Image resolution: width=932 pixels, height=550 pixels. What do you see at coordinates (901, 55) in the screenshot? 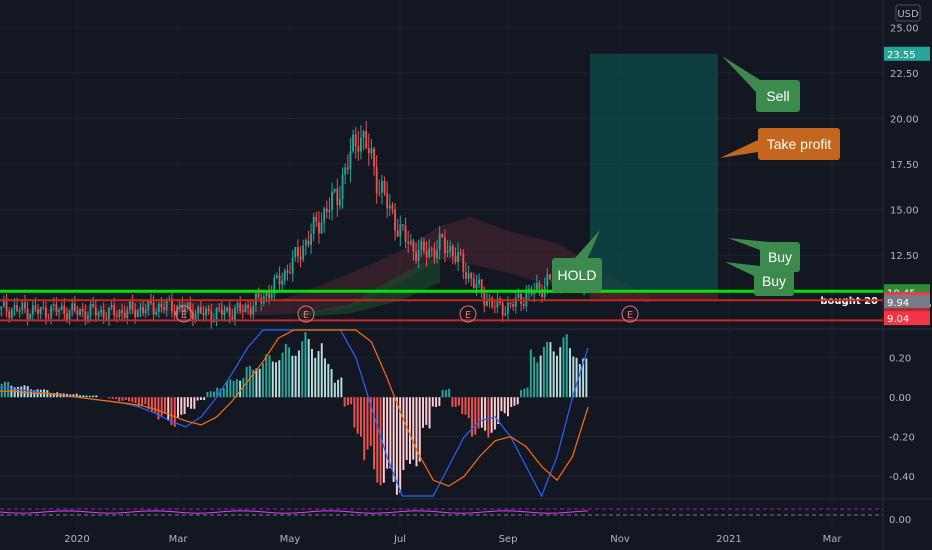
I see `price-badge-label: 23.55` at bounding box center [901, 55].